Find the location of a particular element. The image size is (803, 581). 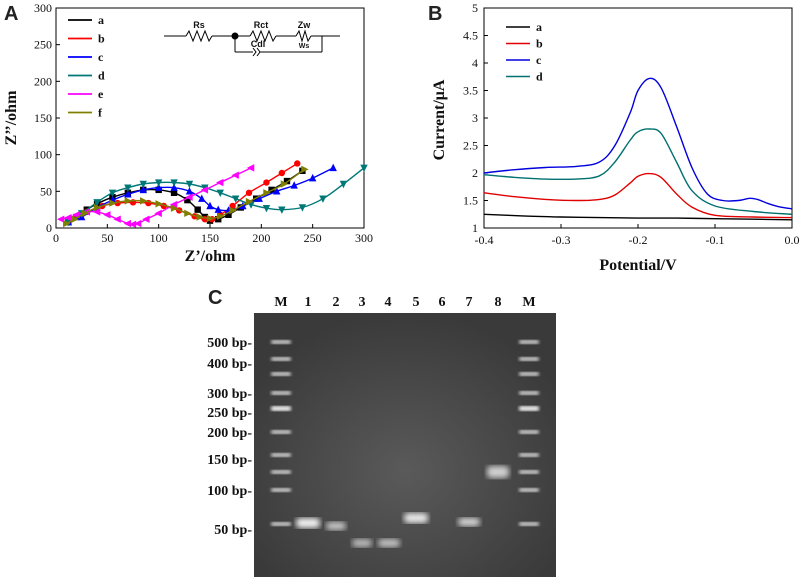

circuit-label-cdl: Cdl is located at coordinates (258, 44).